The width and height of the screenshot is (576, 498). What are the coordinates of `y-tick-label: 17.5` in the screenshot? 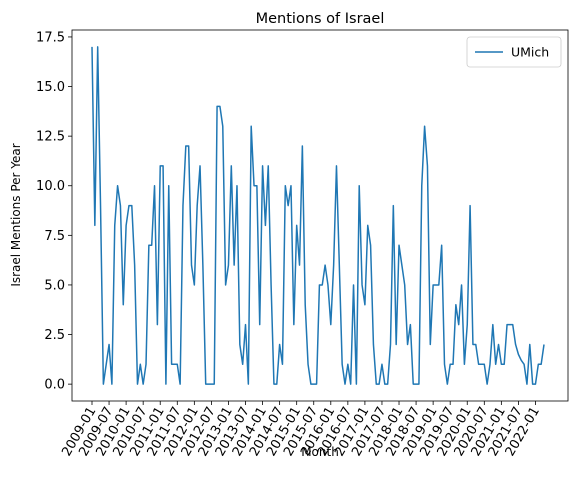 It's located at (50, 37).